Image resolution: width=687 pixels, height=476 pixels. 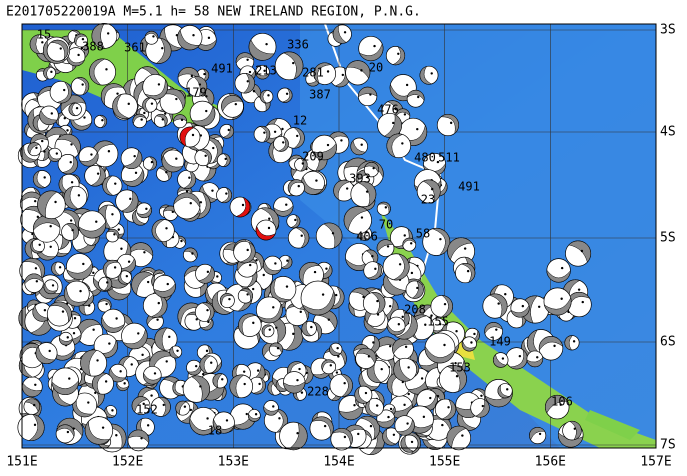 I want to click on depth-label: 393, so click(x=360, y=179).